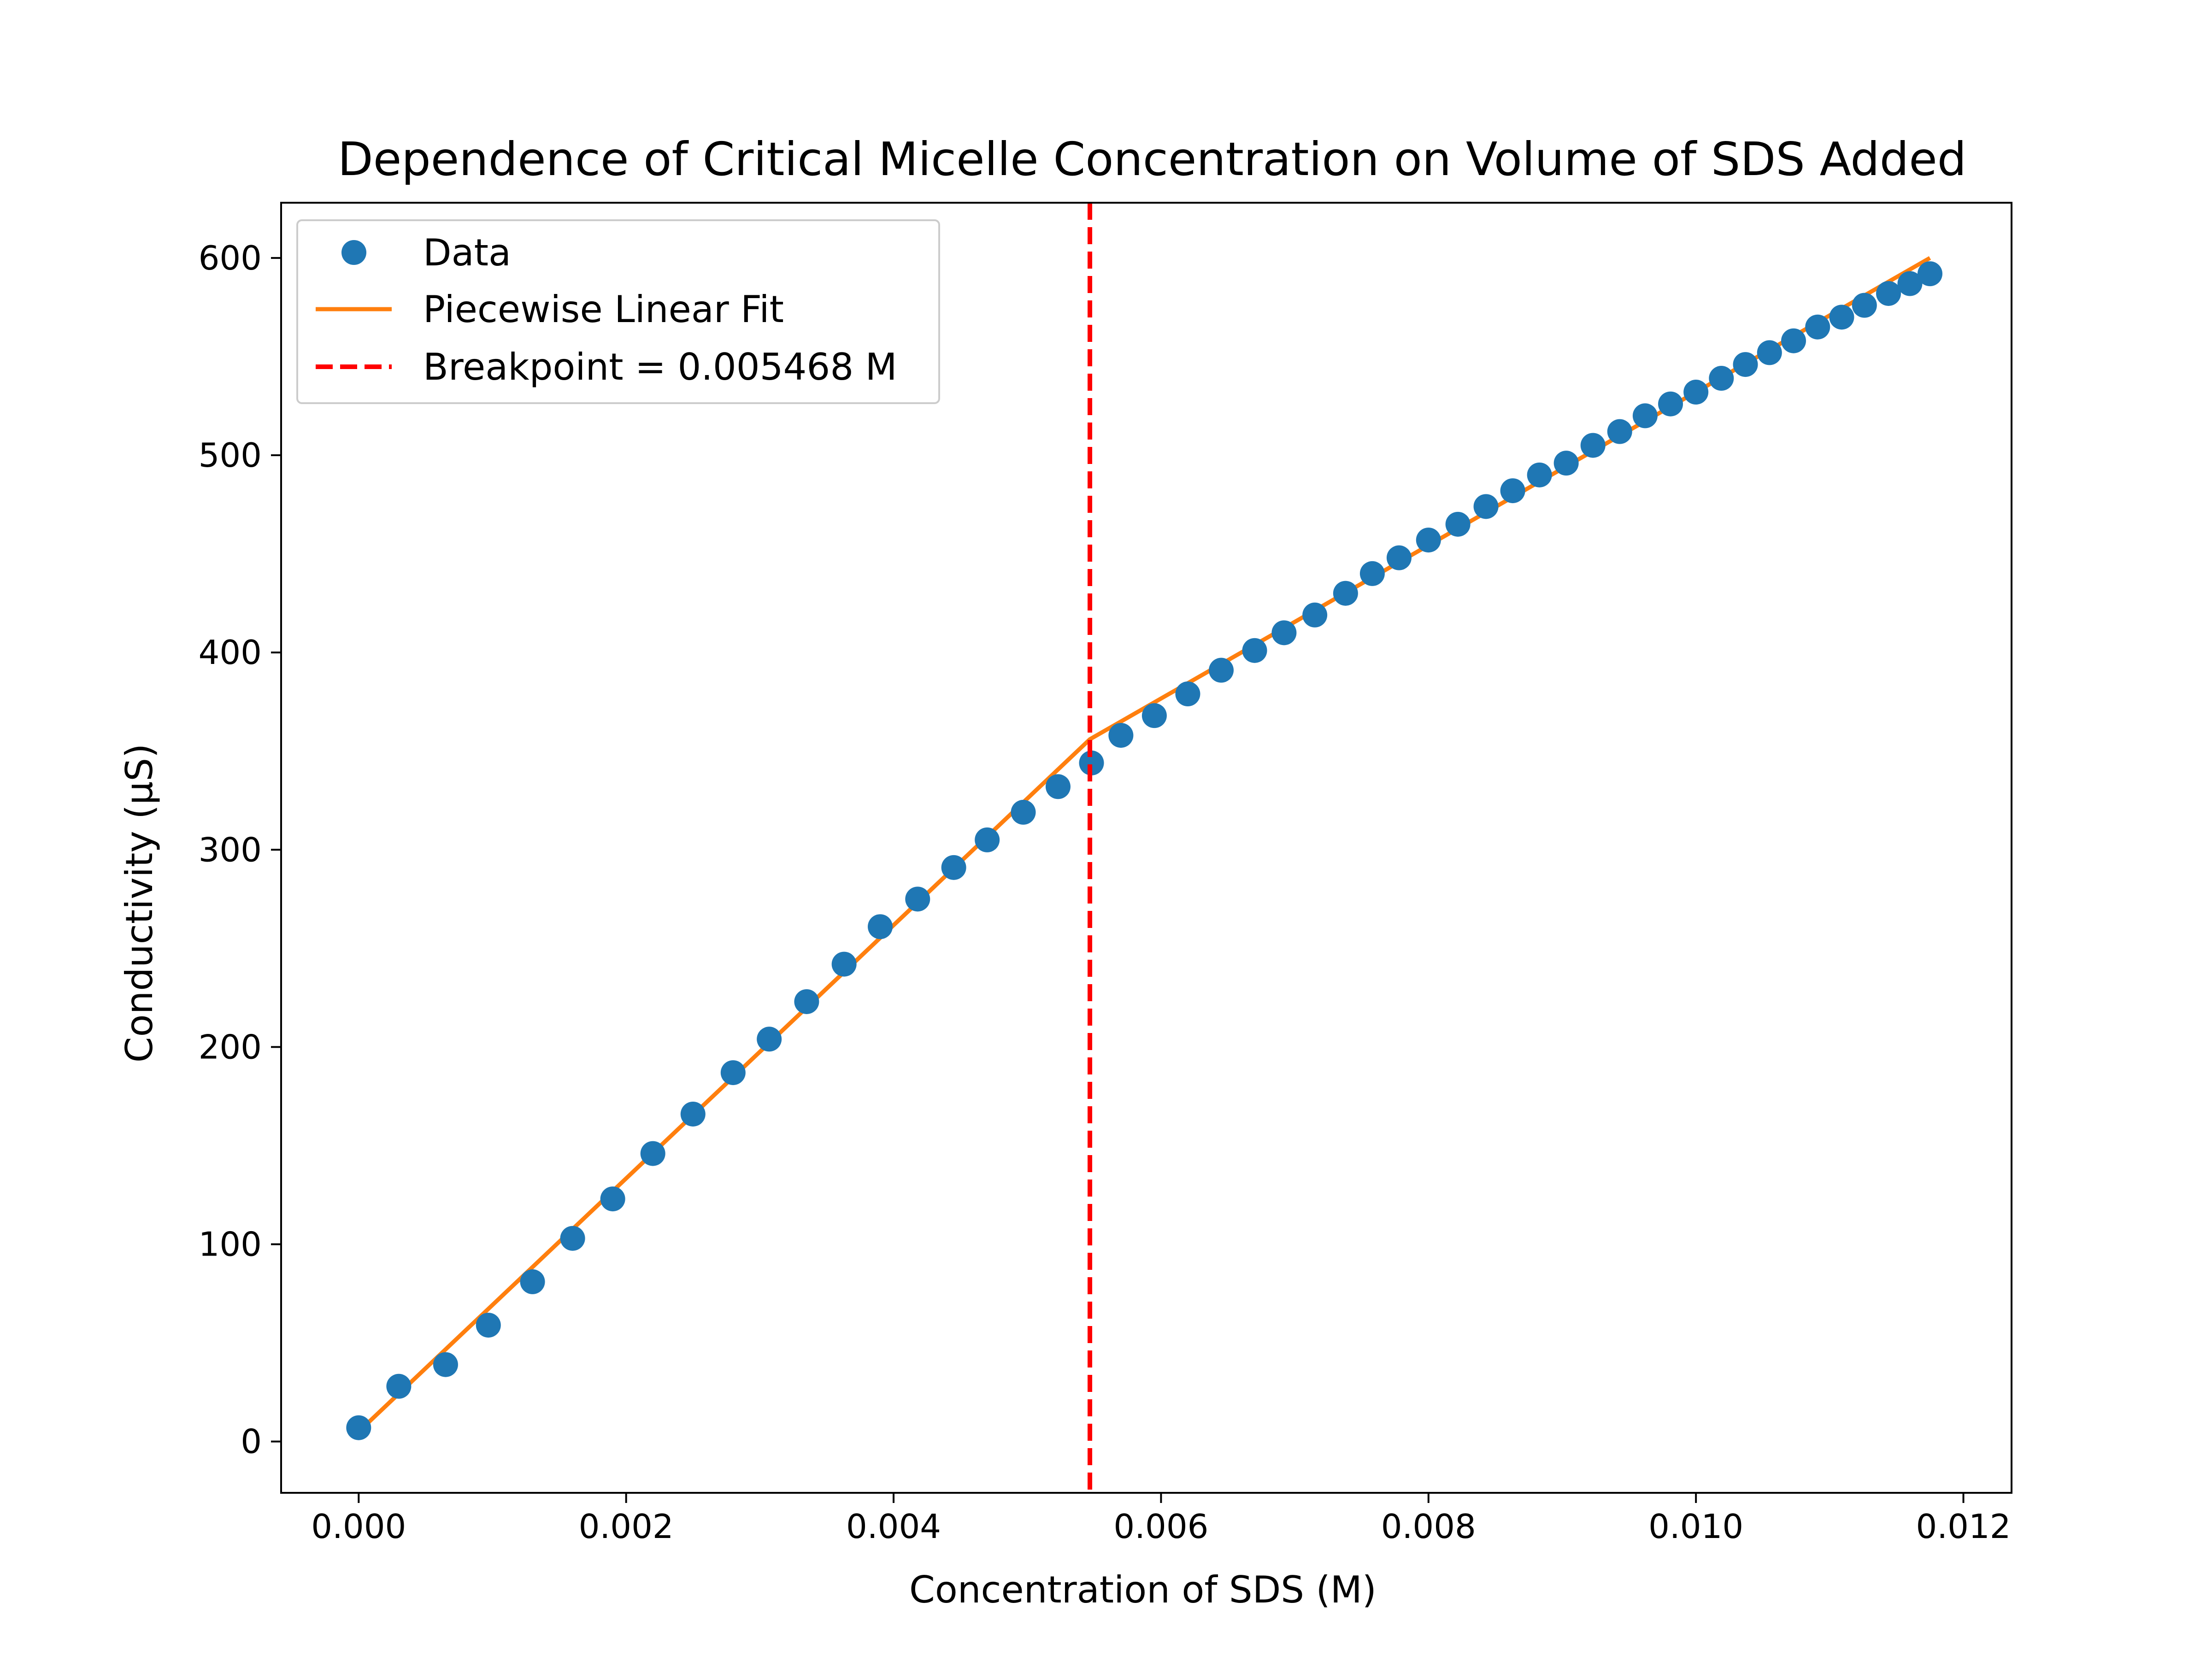 This screenshot has height=1661, width=2212. Describe the element at coordinates (603, 309) in the screenshot. I see `legend-label-fit: Piecewise Linear Fit` at that location.